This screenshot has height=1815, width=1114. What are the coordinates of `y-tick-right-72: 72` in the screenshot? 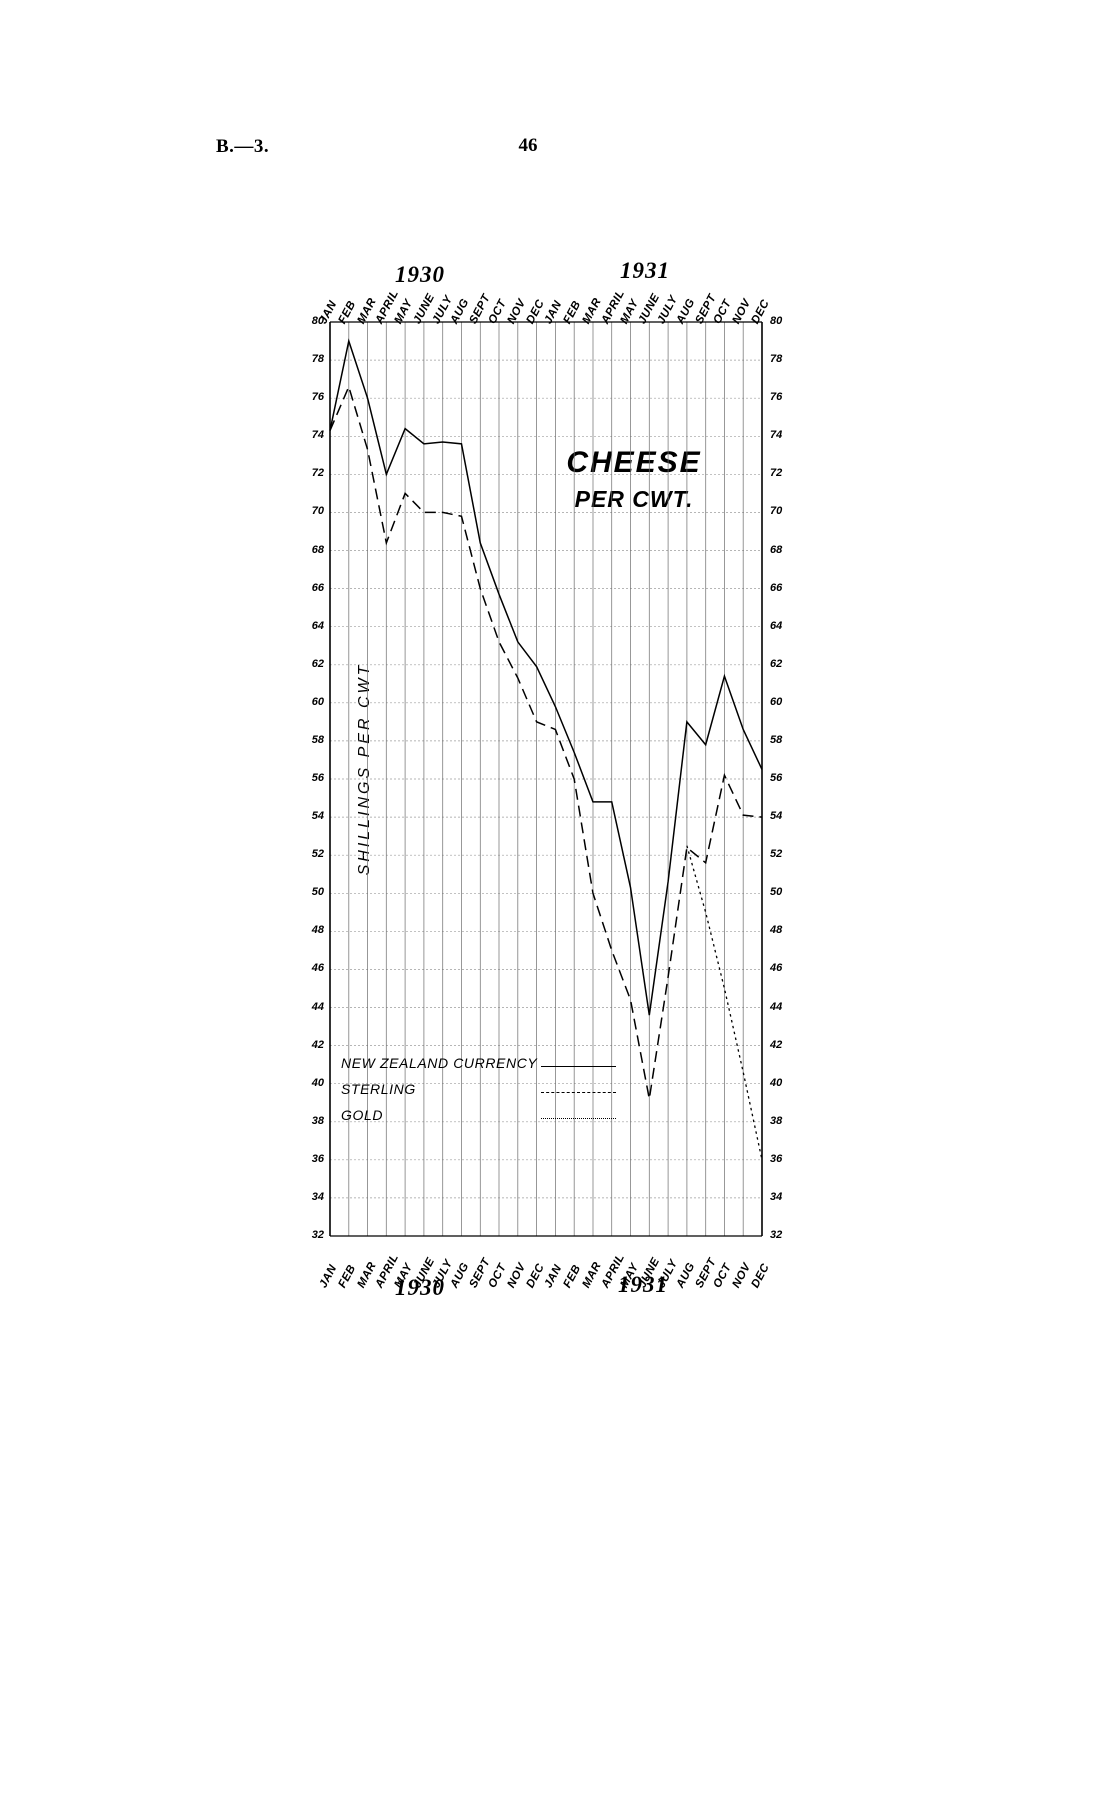 It's located at (776, 473).